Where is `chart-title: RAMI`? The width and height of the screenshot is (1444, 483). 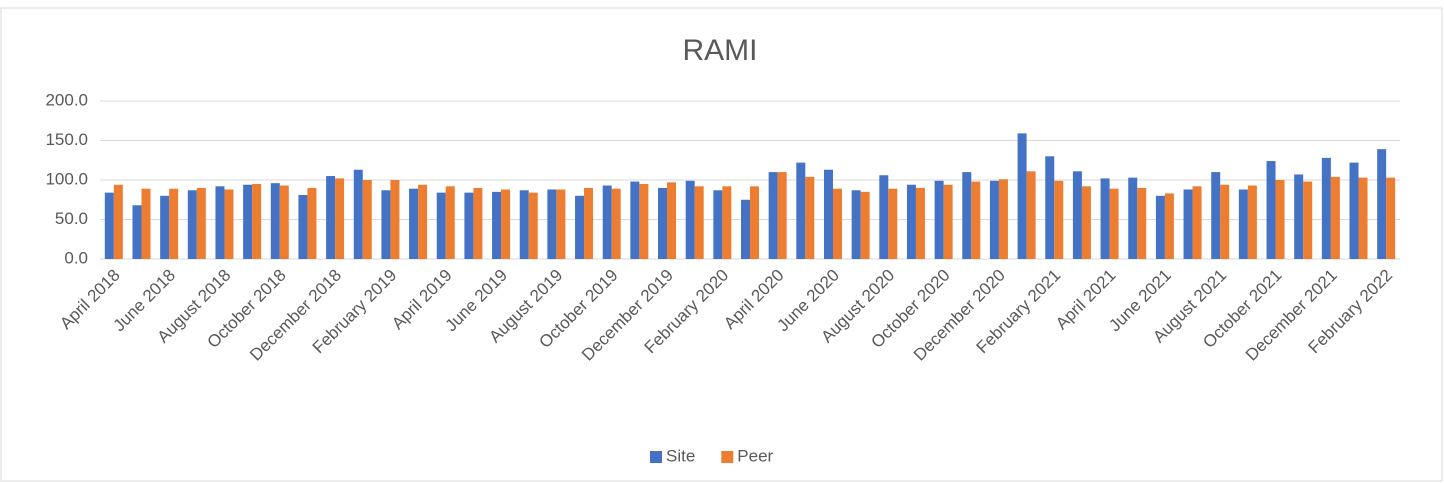
chart-title: RAMI is located at coordinates (720, 50).